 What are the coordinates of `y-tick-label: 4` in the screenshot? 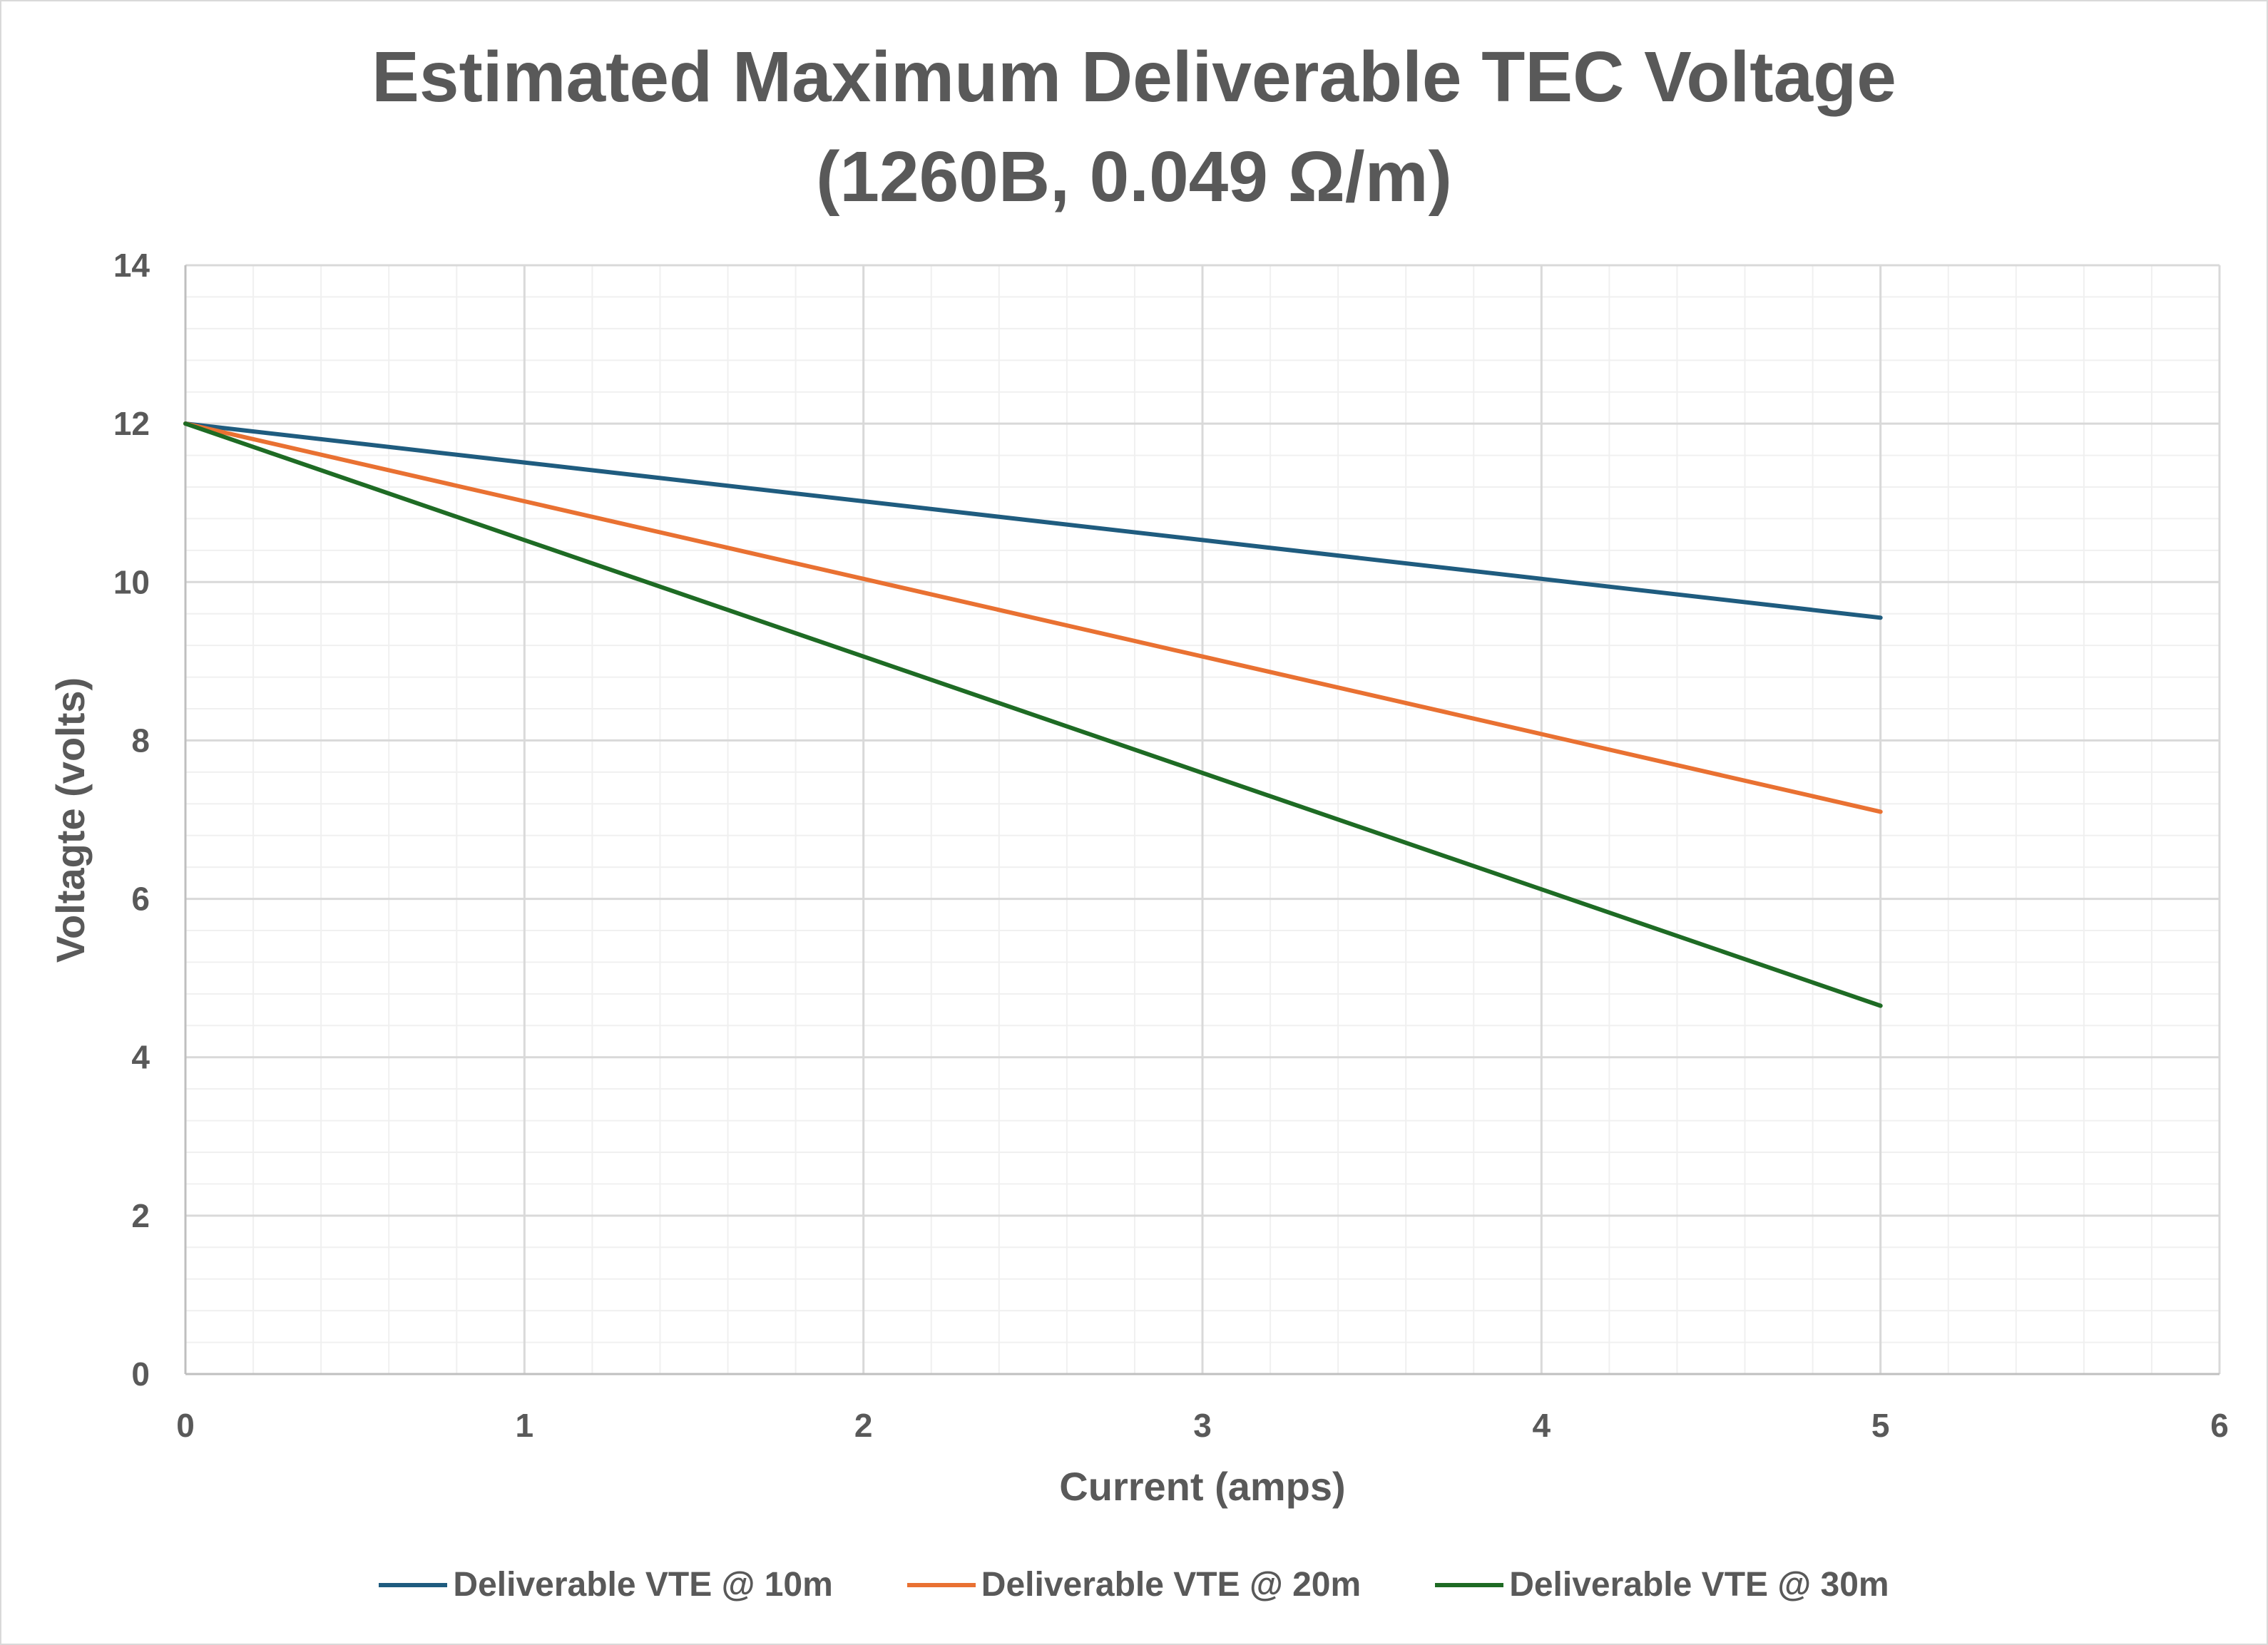 It's located at (140, 1057).